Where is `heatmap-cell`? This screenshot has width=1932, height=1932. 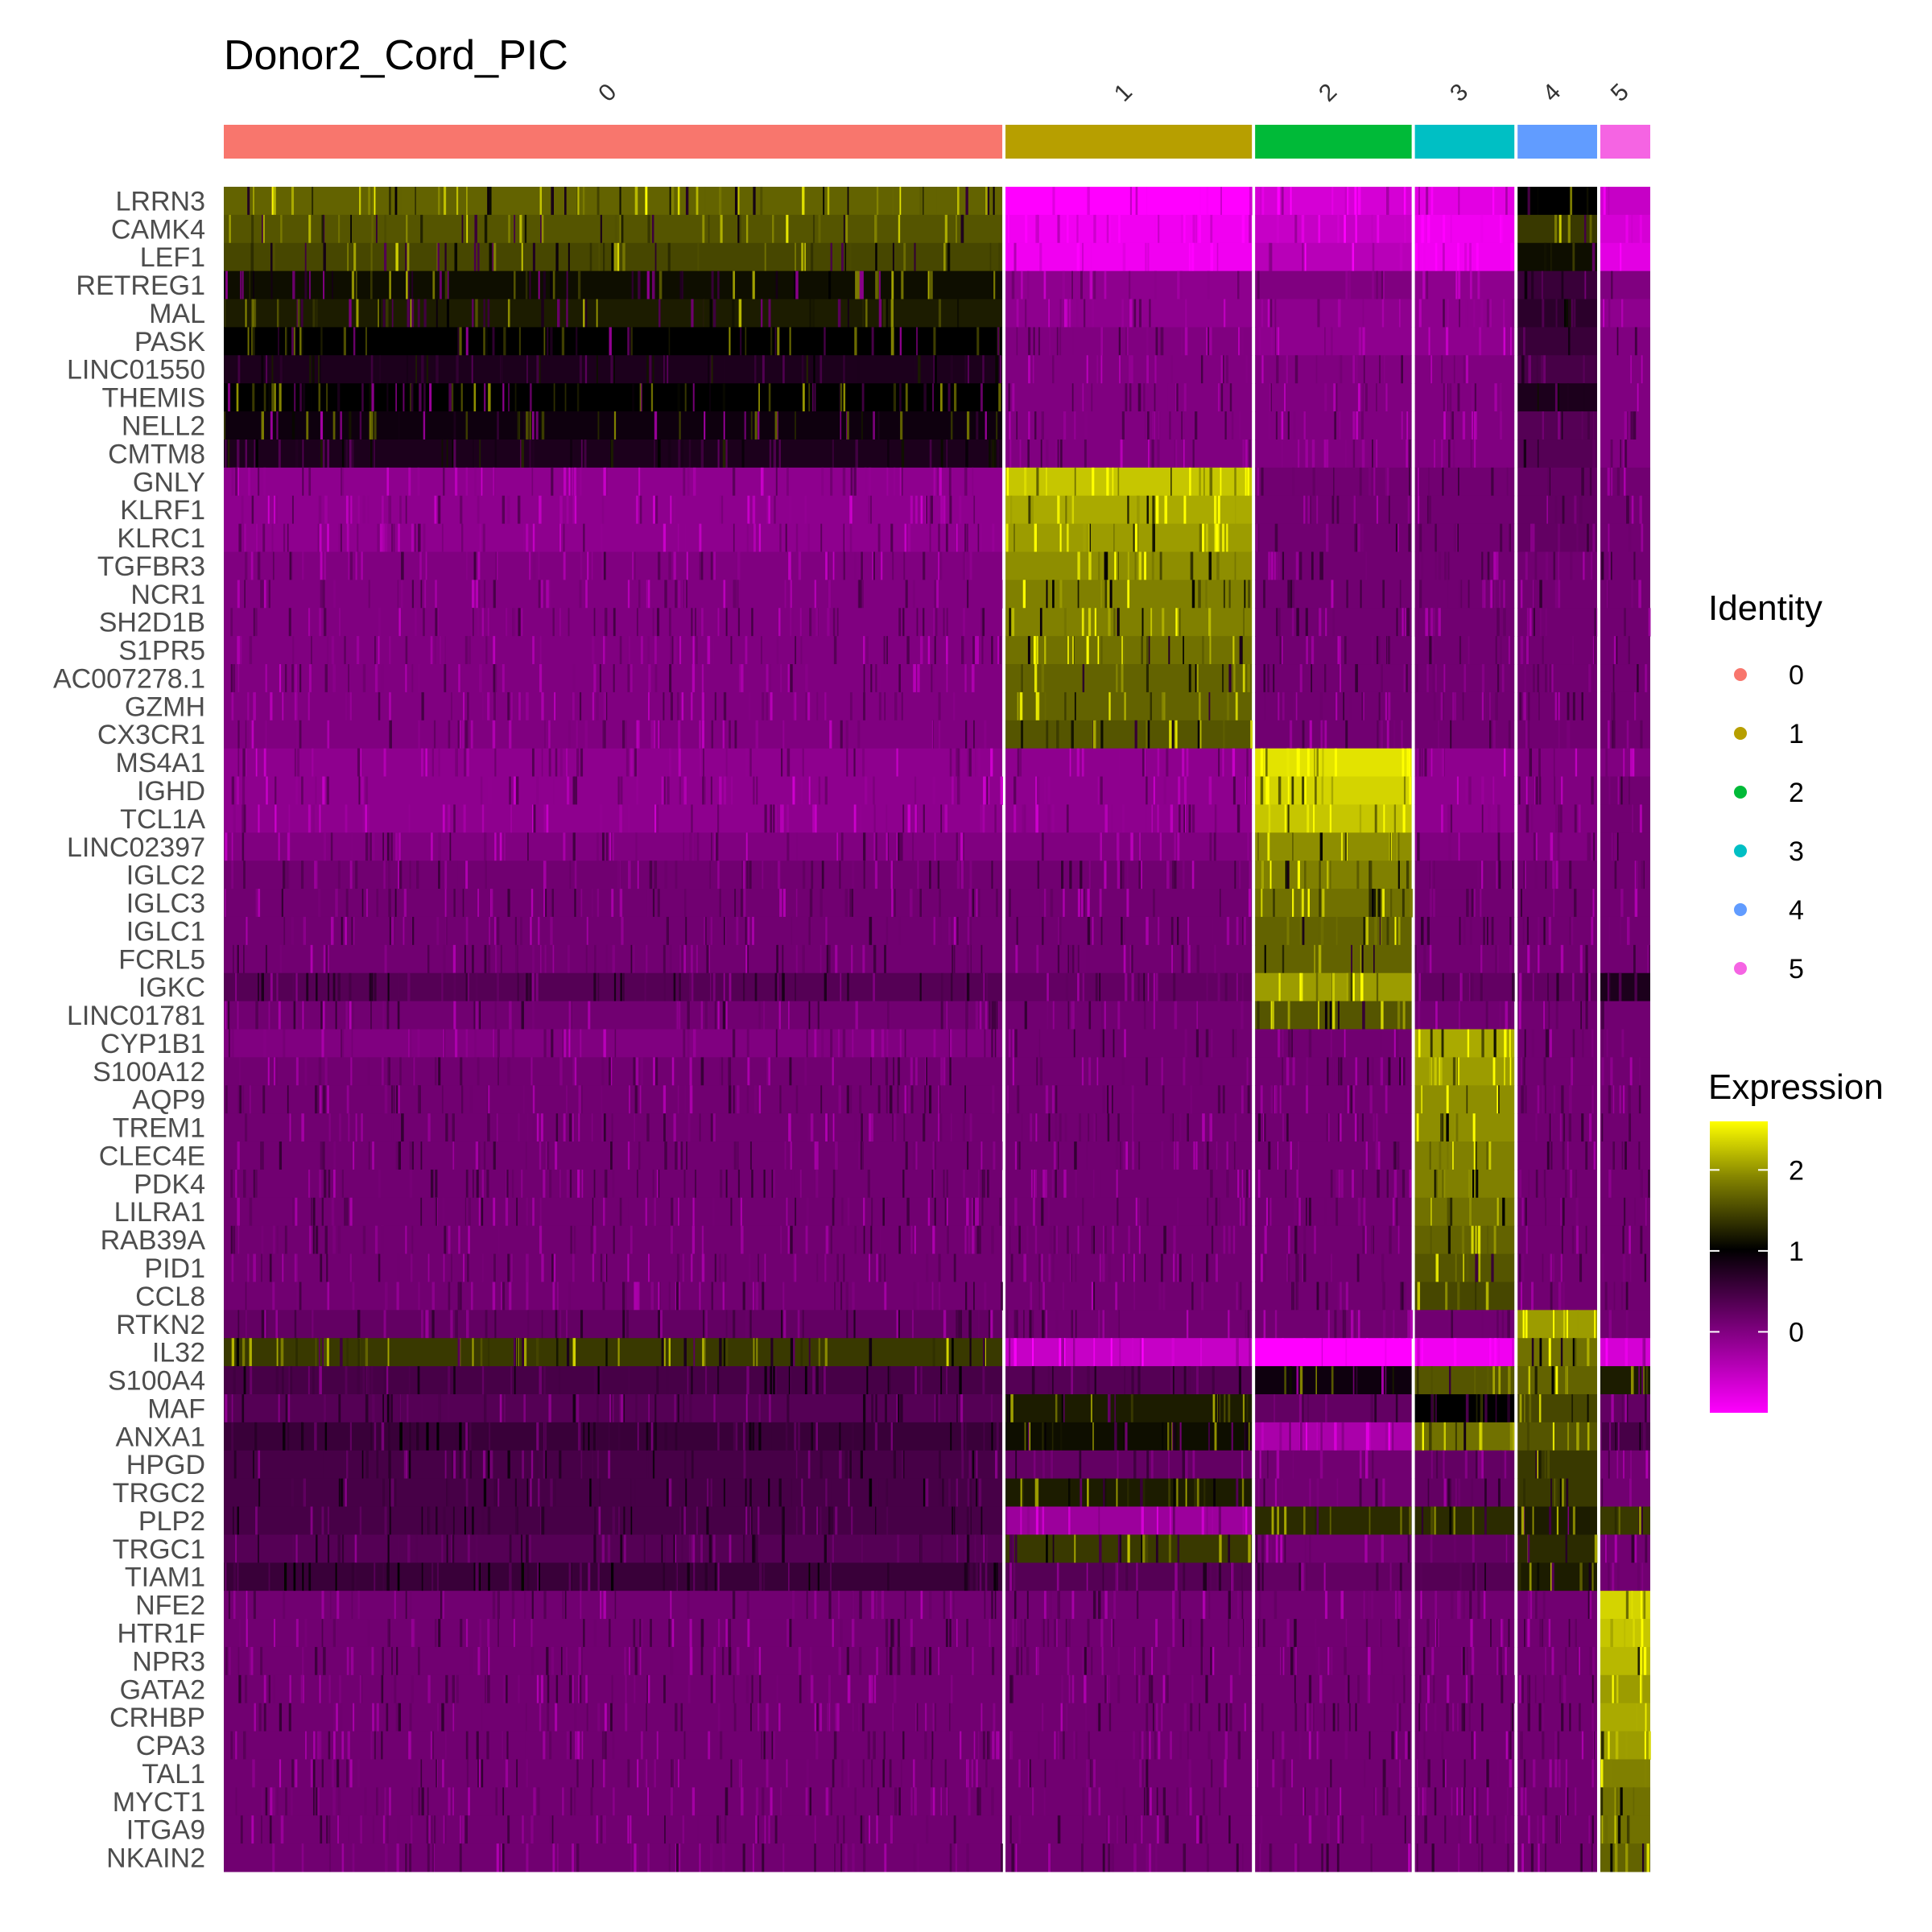 heatmap-cell is located at coordinates (1333, 229).